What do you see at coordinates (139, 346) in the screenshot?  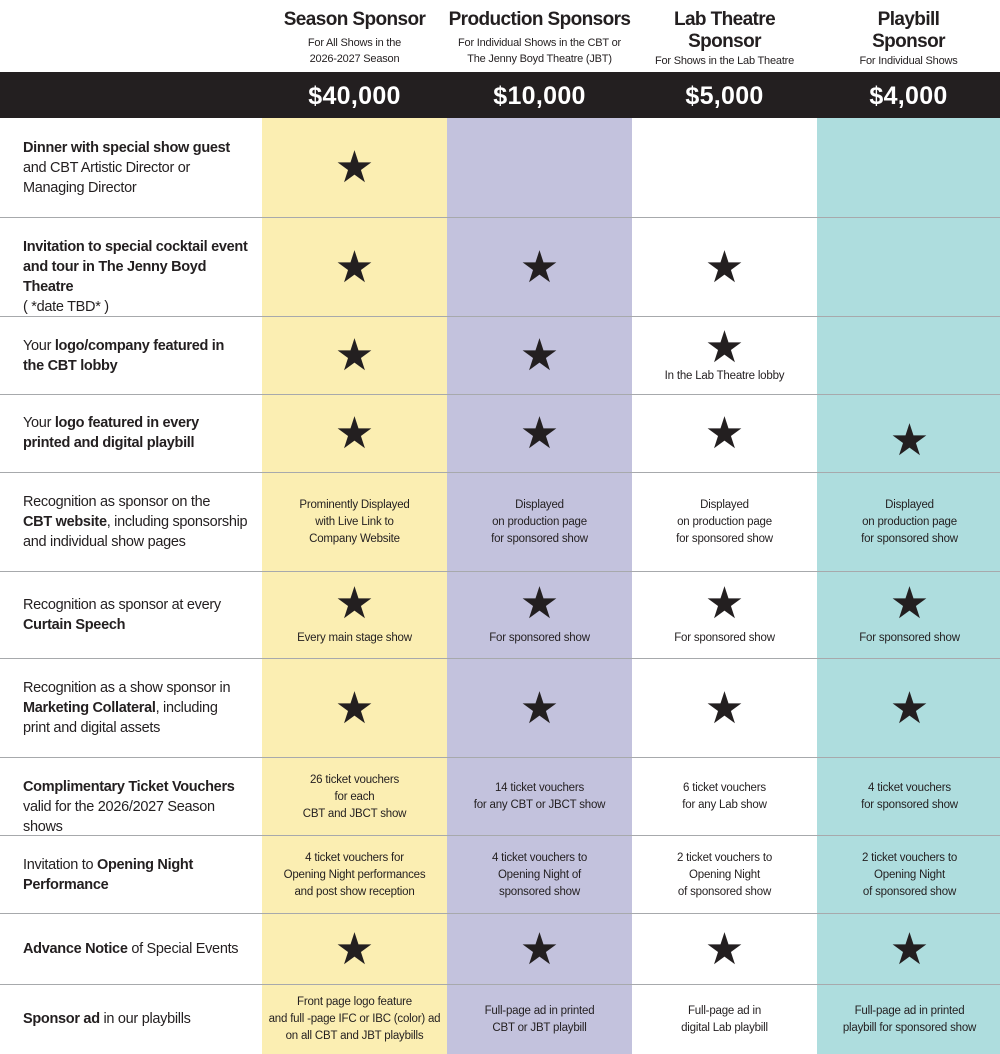 I see `label-bold: logo/company featured in` at bounding box center [139, 346].